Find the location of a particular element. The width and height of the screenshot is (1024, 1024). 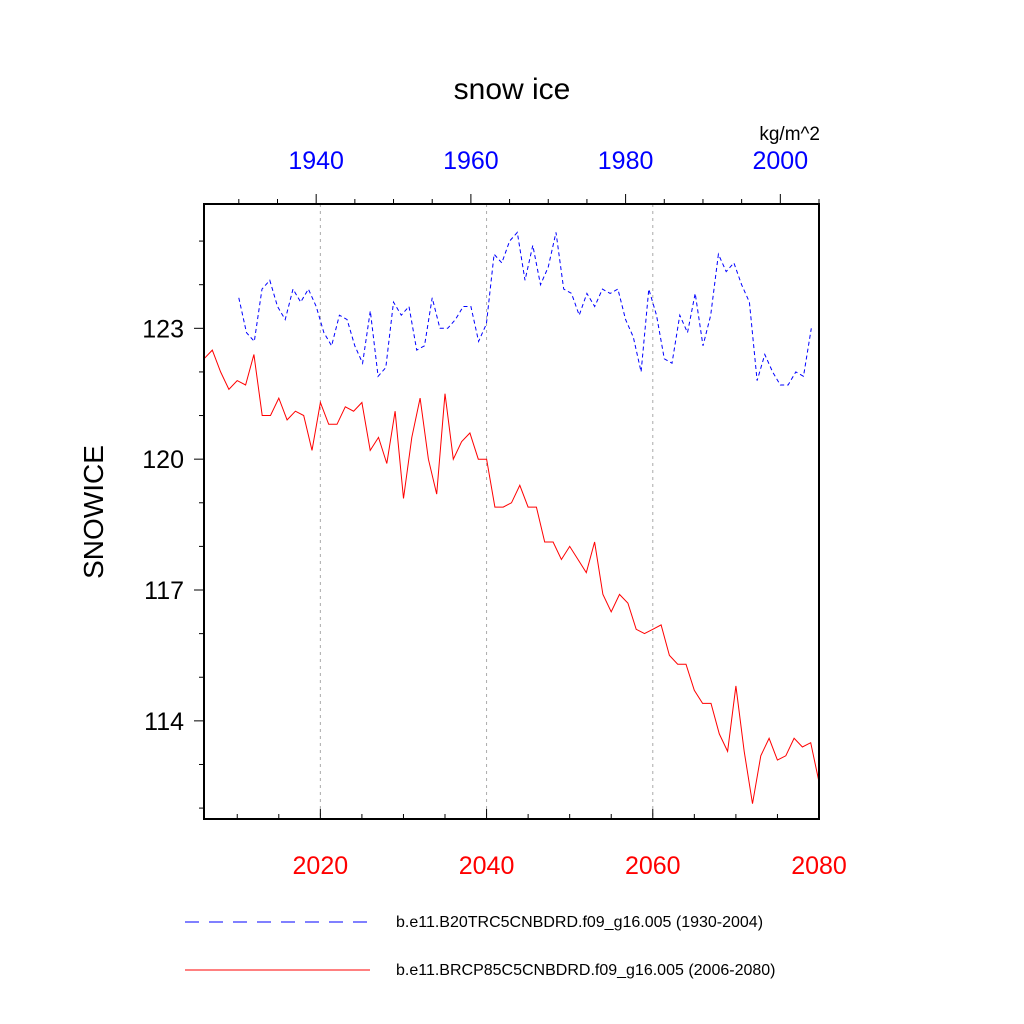

y-tick-label: 123 is located at coordinates (163, 329).